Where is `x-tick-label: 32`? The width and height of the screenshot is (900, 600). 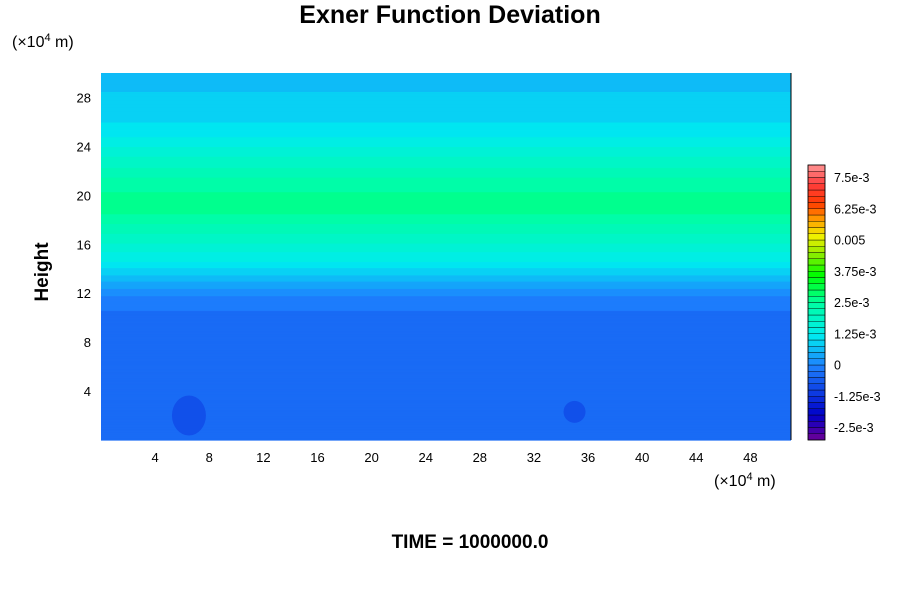 x-tick-label: 32 is located at coordinates (534, 457).